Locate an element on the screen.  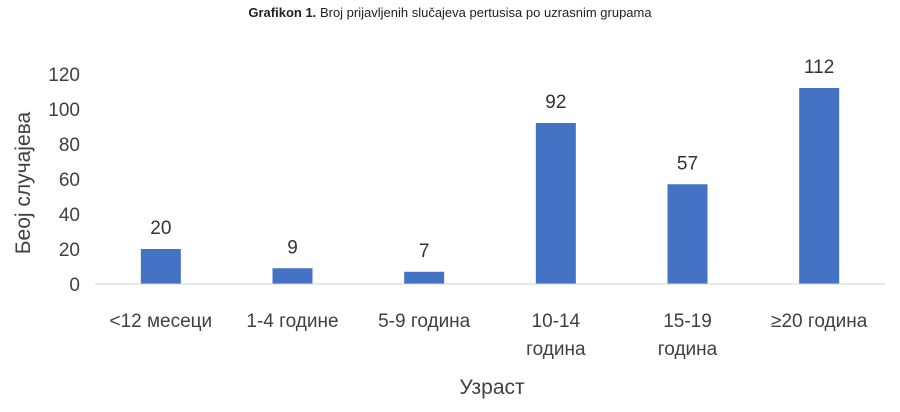
y-tick-label: 80 is located at coordinates (69, 145).